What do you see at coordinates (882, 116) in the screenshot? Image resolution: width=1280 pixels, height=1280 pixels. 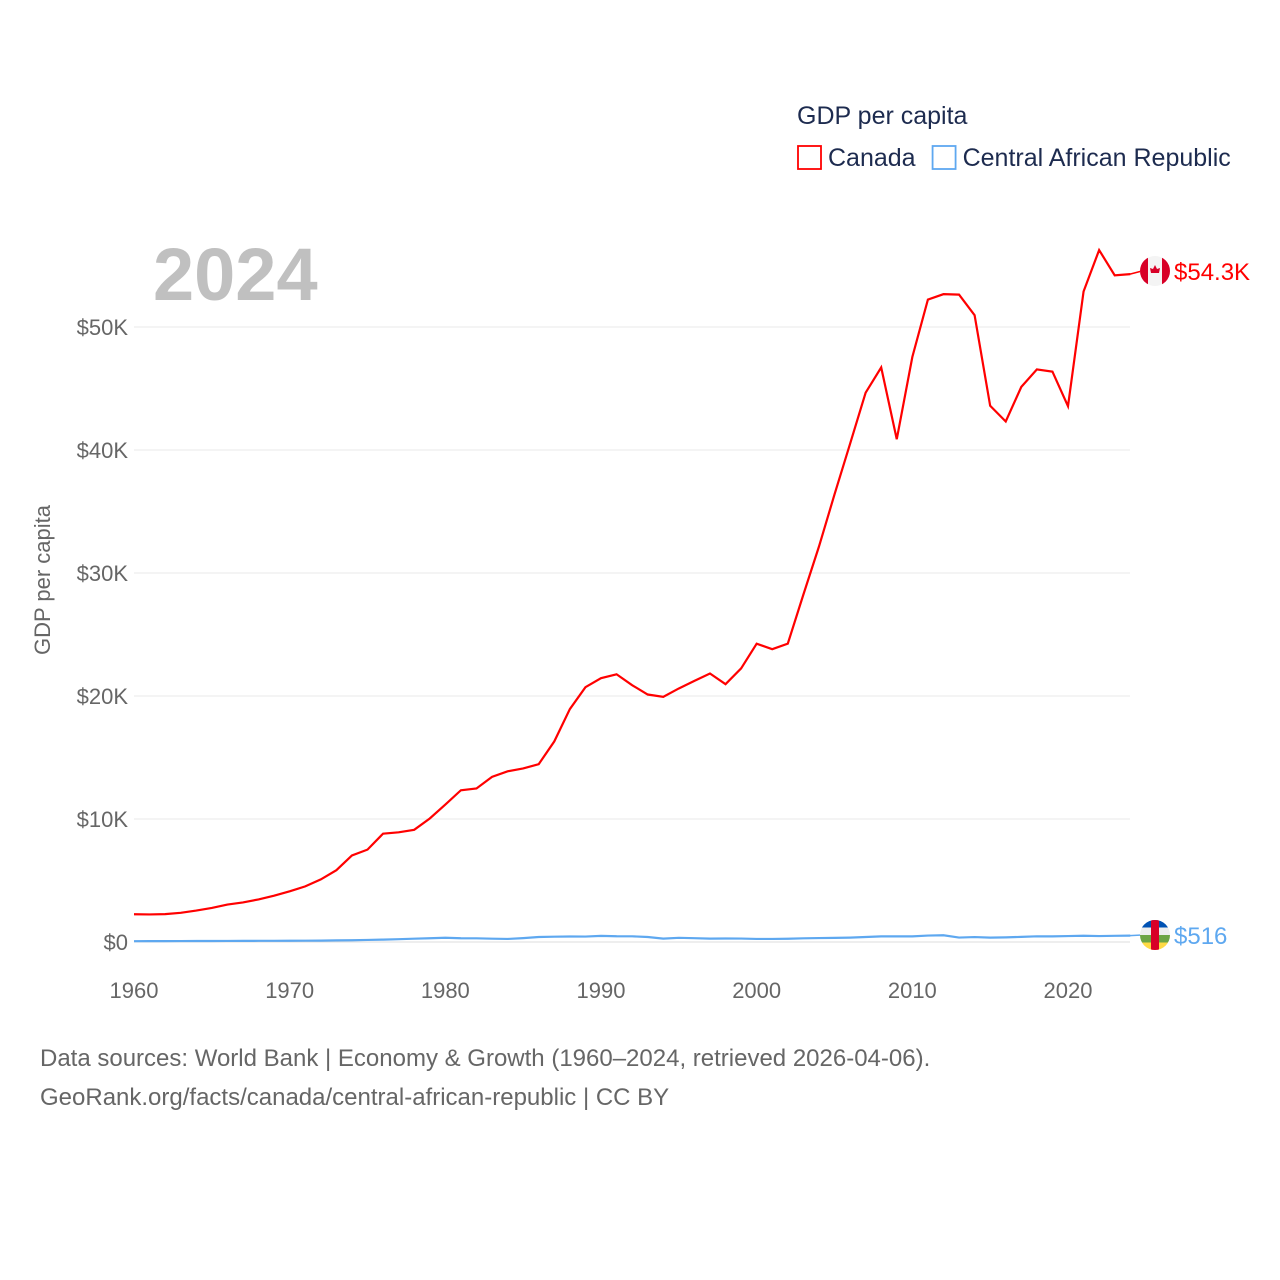 I see `legend-title: GDP per capita` at bounding box center [882, 116].